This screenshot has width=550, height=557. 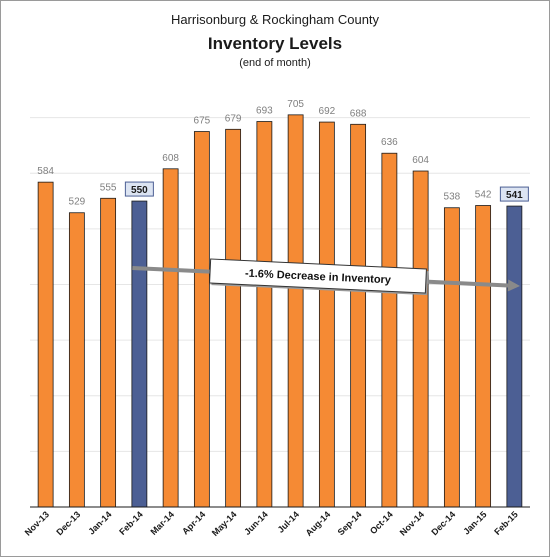 I want to click on tick-label-nov-14: Nov-14, so click(x=412, y=523).